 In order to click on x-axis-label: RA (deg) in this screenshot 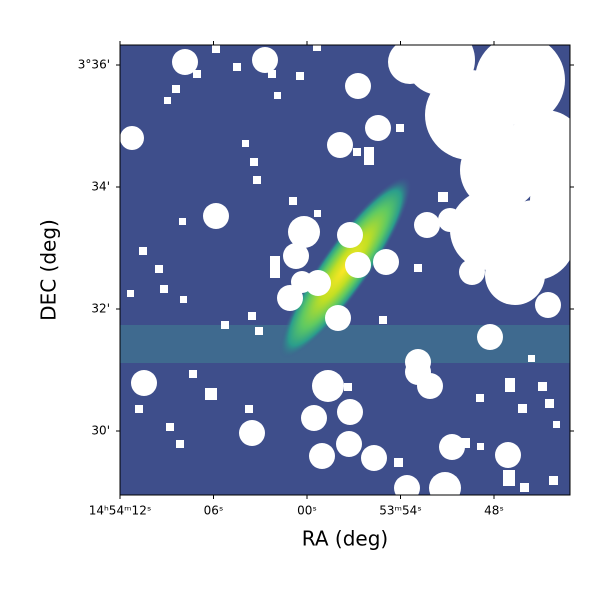, I will do `click(345, 539)`.